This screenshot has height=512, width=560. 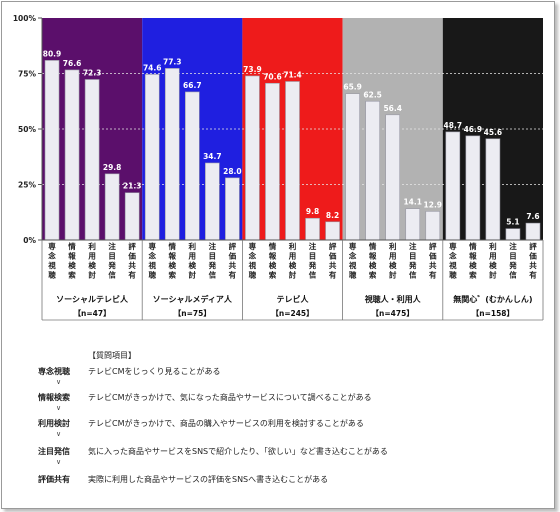 What do you see at coordinates (27, 74) in the screenshot?
I see `y-tick-label: 75%` at bounding box center [27, 74].